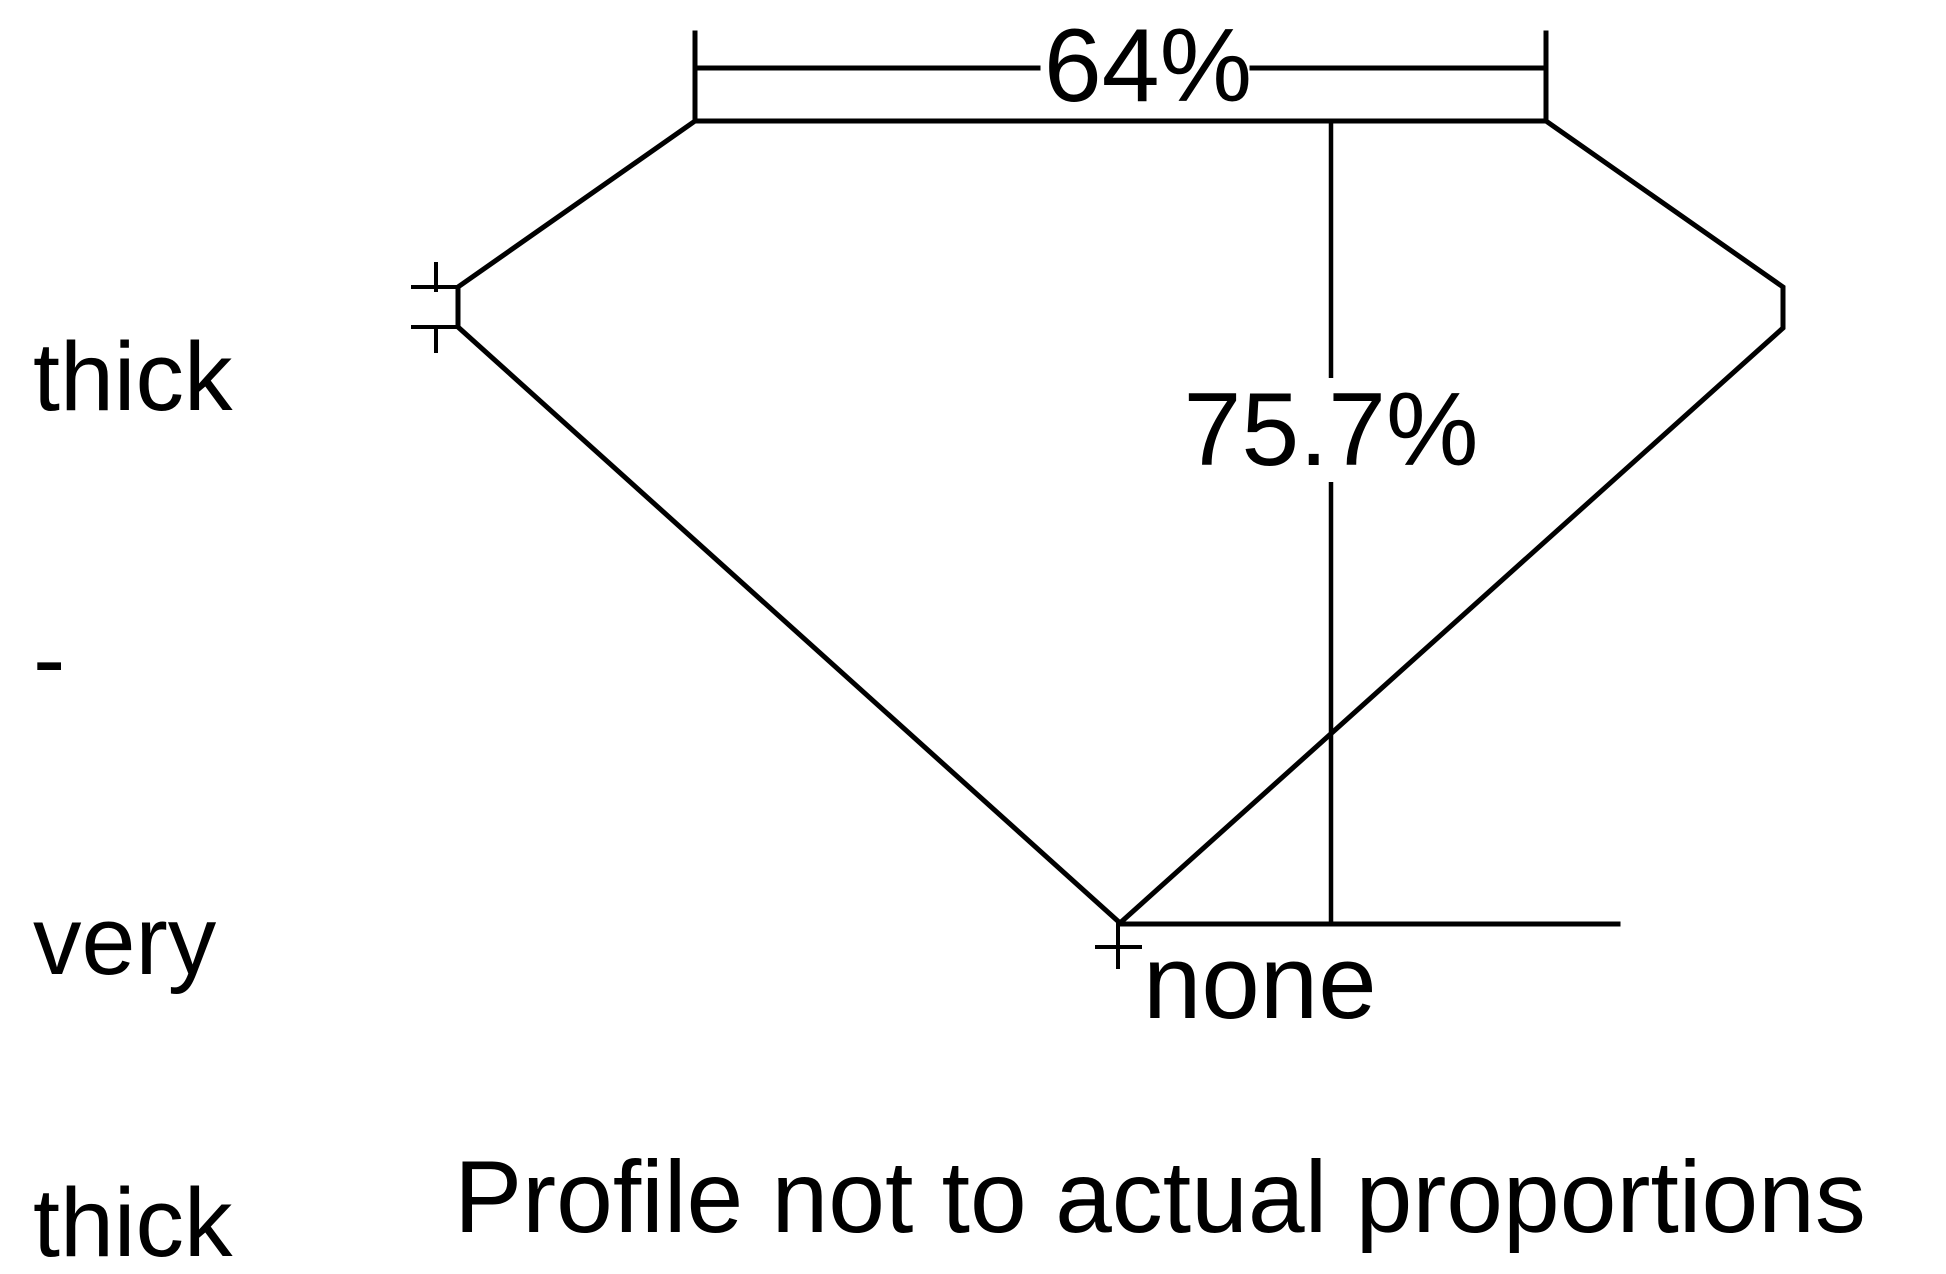 This screenshot has width=1946, height=1274. I want to click on table-width-percentage-label: 64%, so click(1148, 66).